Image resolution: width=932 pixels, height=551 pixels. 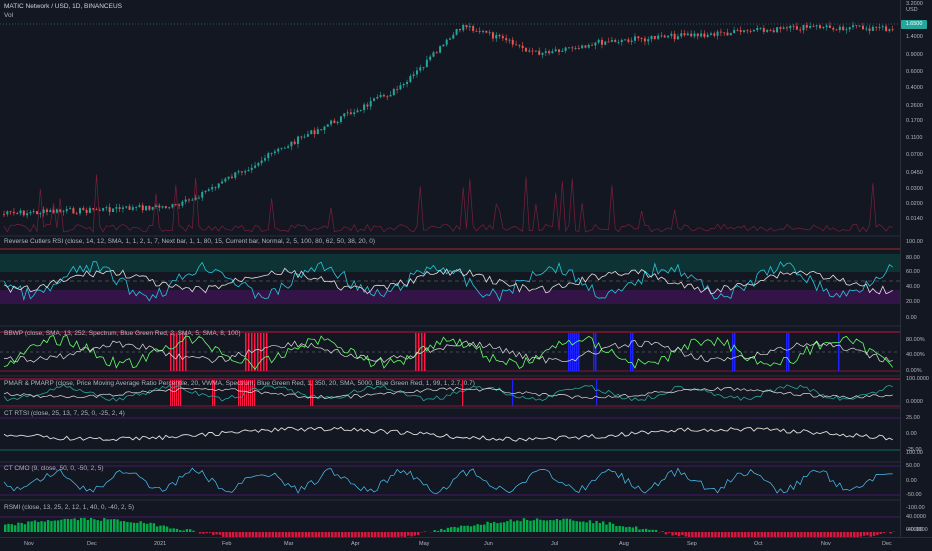 I want to click on rtsi-axis-tick: 25.00, so click(x=913, y=418).